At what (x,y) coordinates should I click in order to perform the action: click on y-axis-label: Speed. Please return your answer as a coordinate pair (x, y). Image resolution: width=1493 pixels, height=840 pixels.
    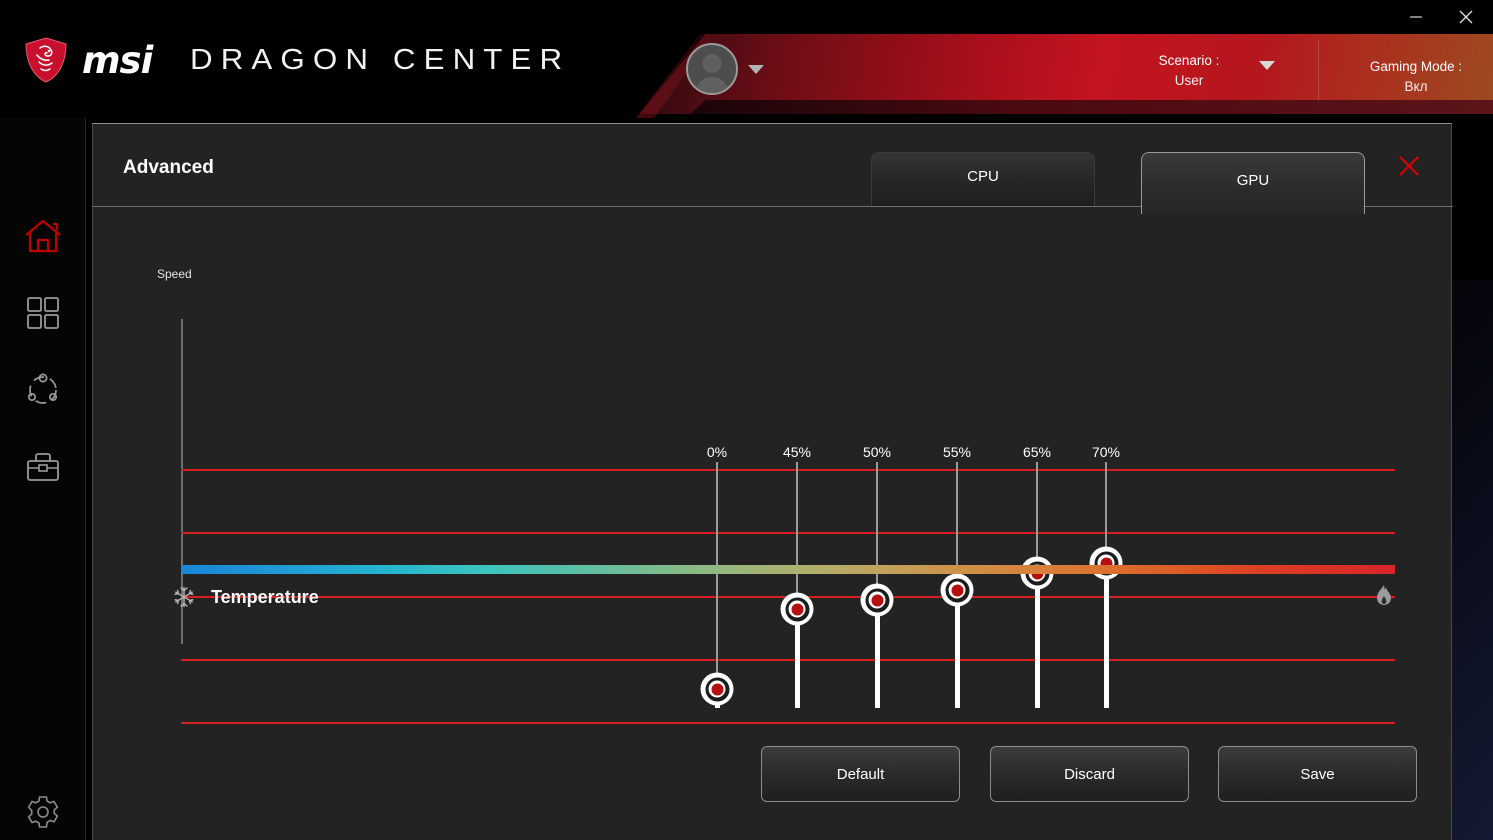
    Looking at the image, I should click on (174, 274).